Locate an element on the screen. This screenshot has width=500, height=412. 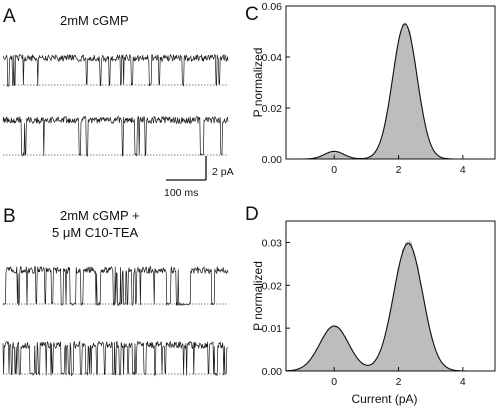
y-tick-label: 0.06 is located at coordinates (272, 7).